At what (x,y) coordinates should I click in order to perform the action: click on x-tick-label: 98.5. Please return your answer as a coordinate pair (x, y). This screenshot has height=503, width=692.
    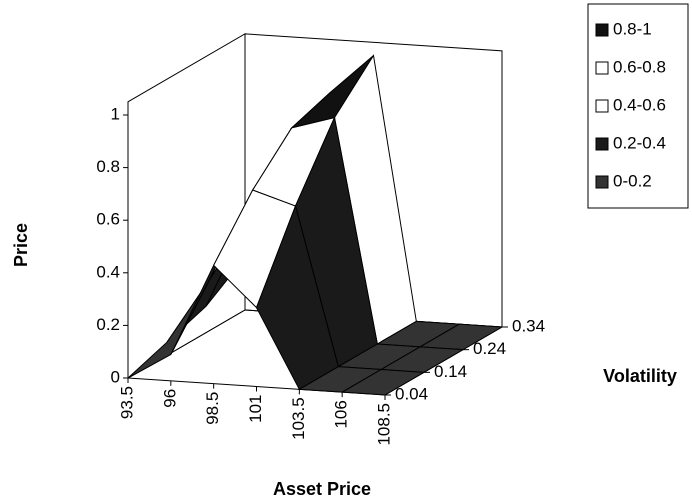
    Looking at the image, I should click on (212, 408).